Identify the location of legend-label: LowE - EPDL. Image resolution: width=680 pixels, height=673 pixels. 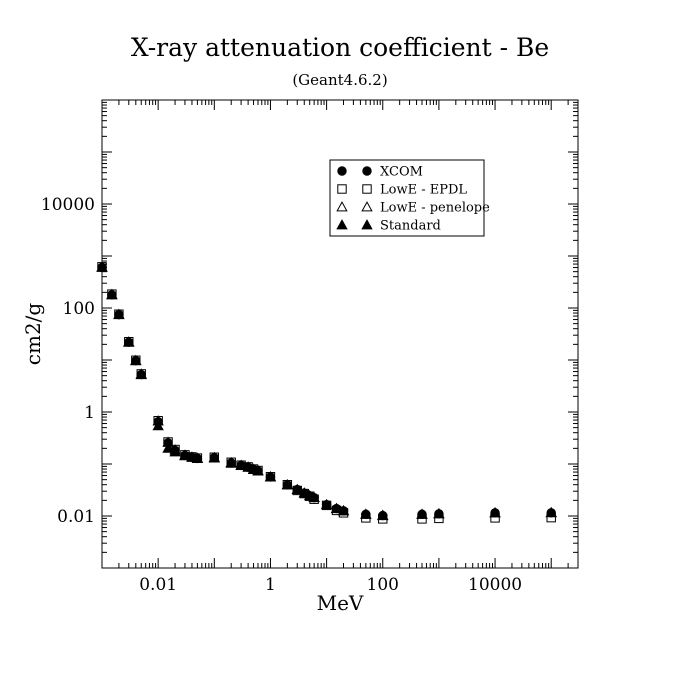
(423, 190).